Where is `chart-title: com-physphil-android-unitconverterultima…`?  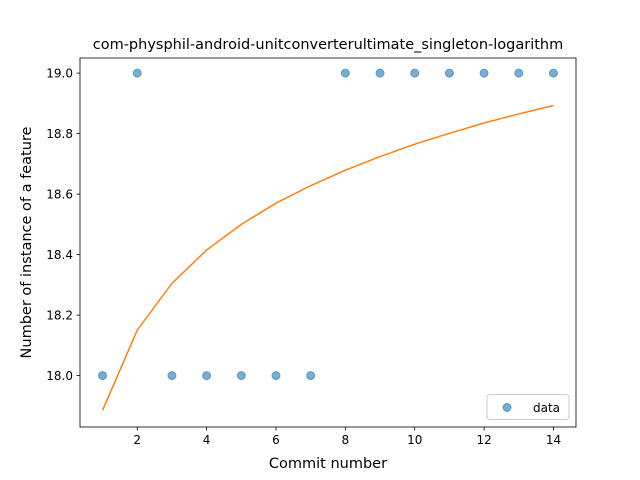 chart-title: com-physphil-android-unitconverterultima… is located at coordinates (328, 45).